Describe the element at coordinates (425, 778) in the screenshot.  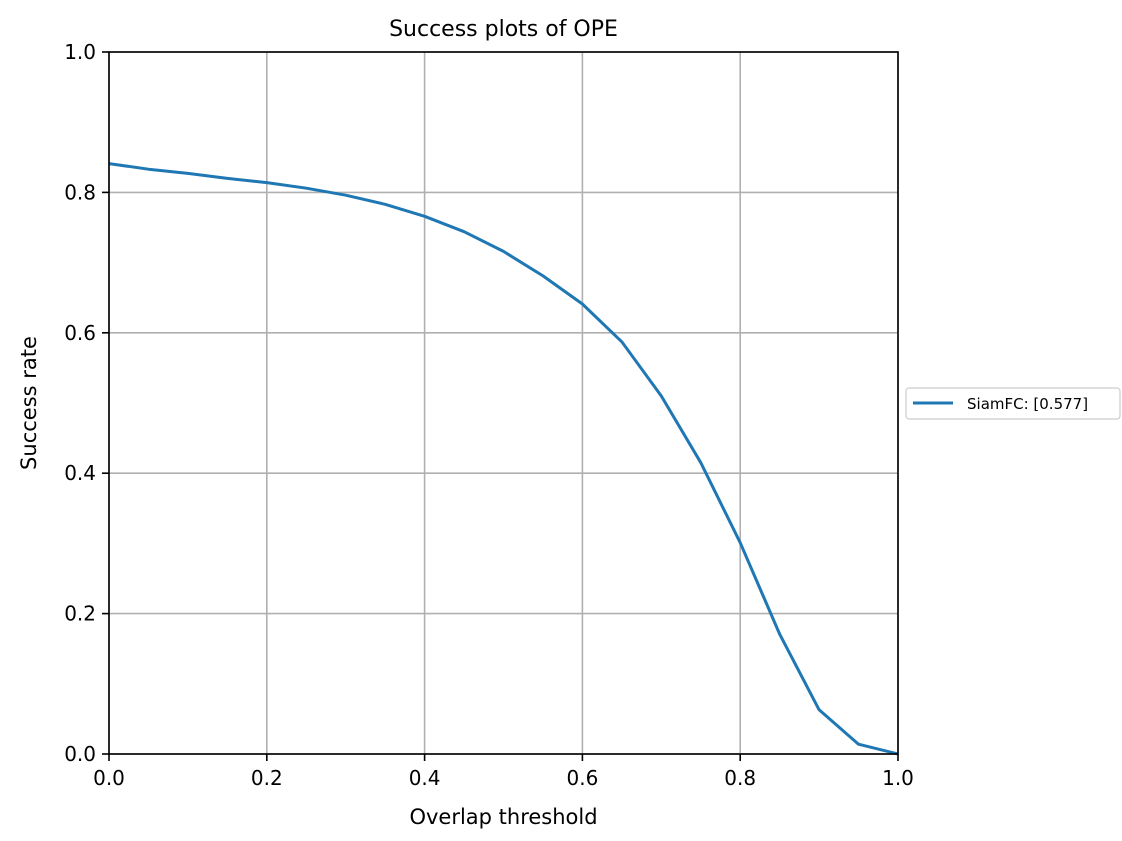
I see `x-tick-label: 0.4` at that location.